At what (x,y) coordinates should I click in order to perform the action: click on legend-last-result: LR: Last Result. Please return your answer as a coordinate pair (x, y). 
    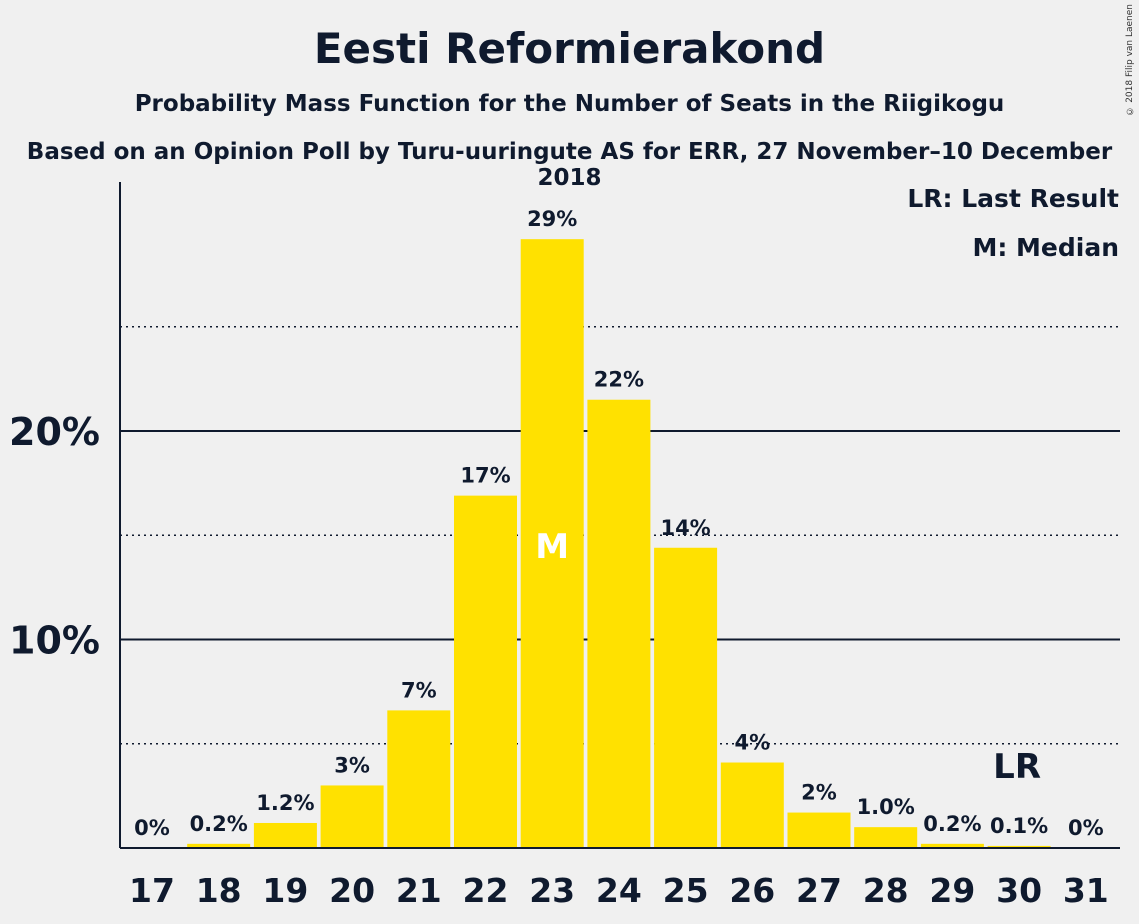
    Looking at the image, I should click on (1013, 198).